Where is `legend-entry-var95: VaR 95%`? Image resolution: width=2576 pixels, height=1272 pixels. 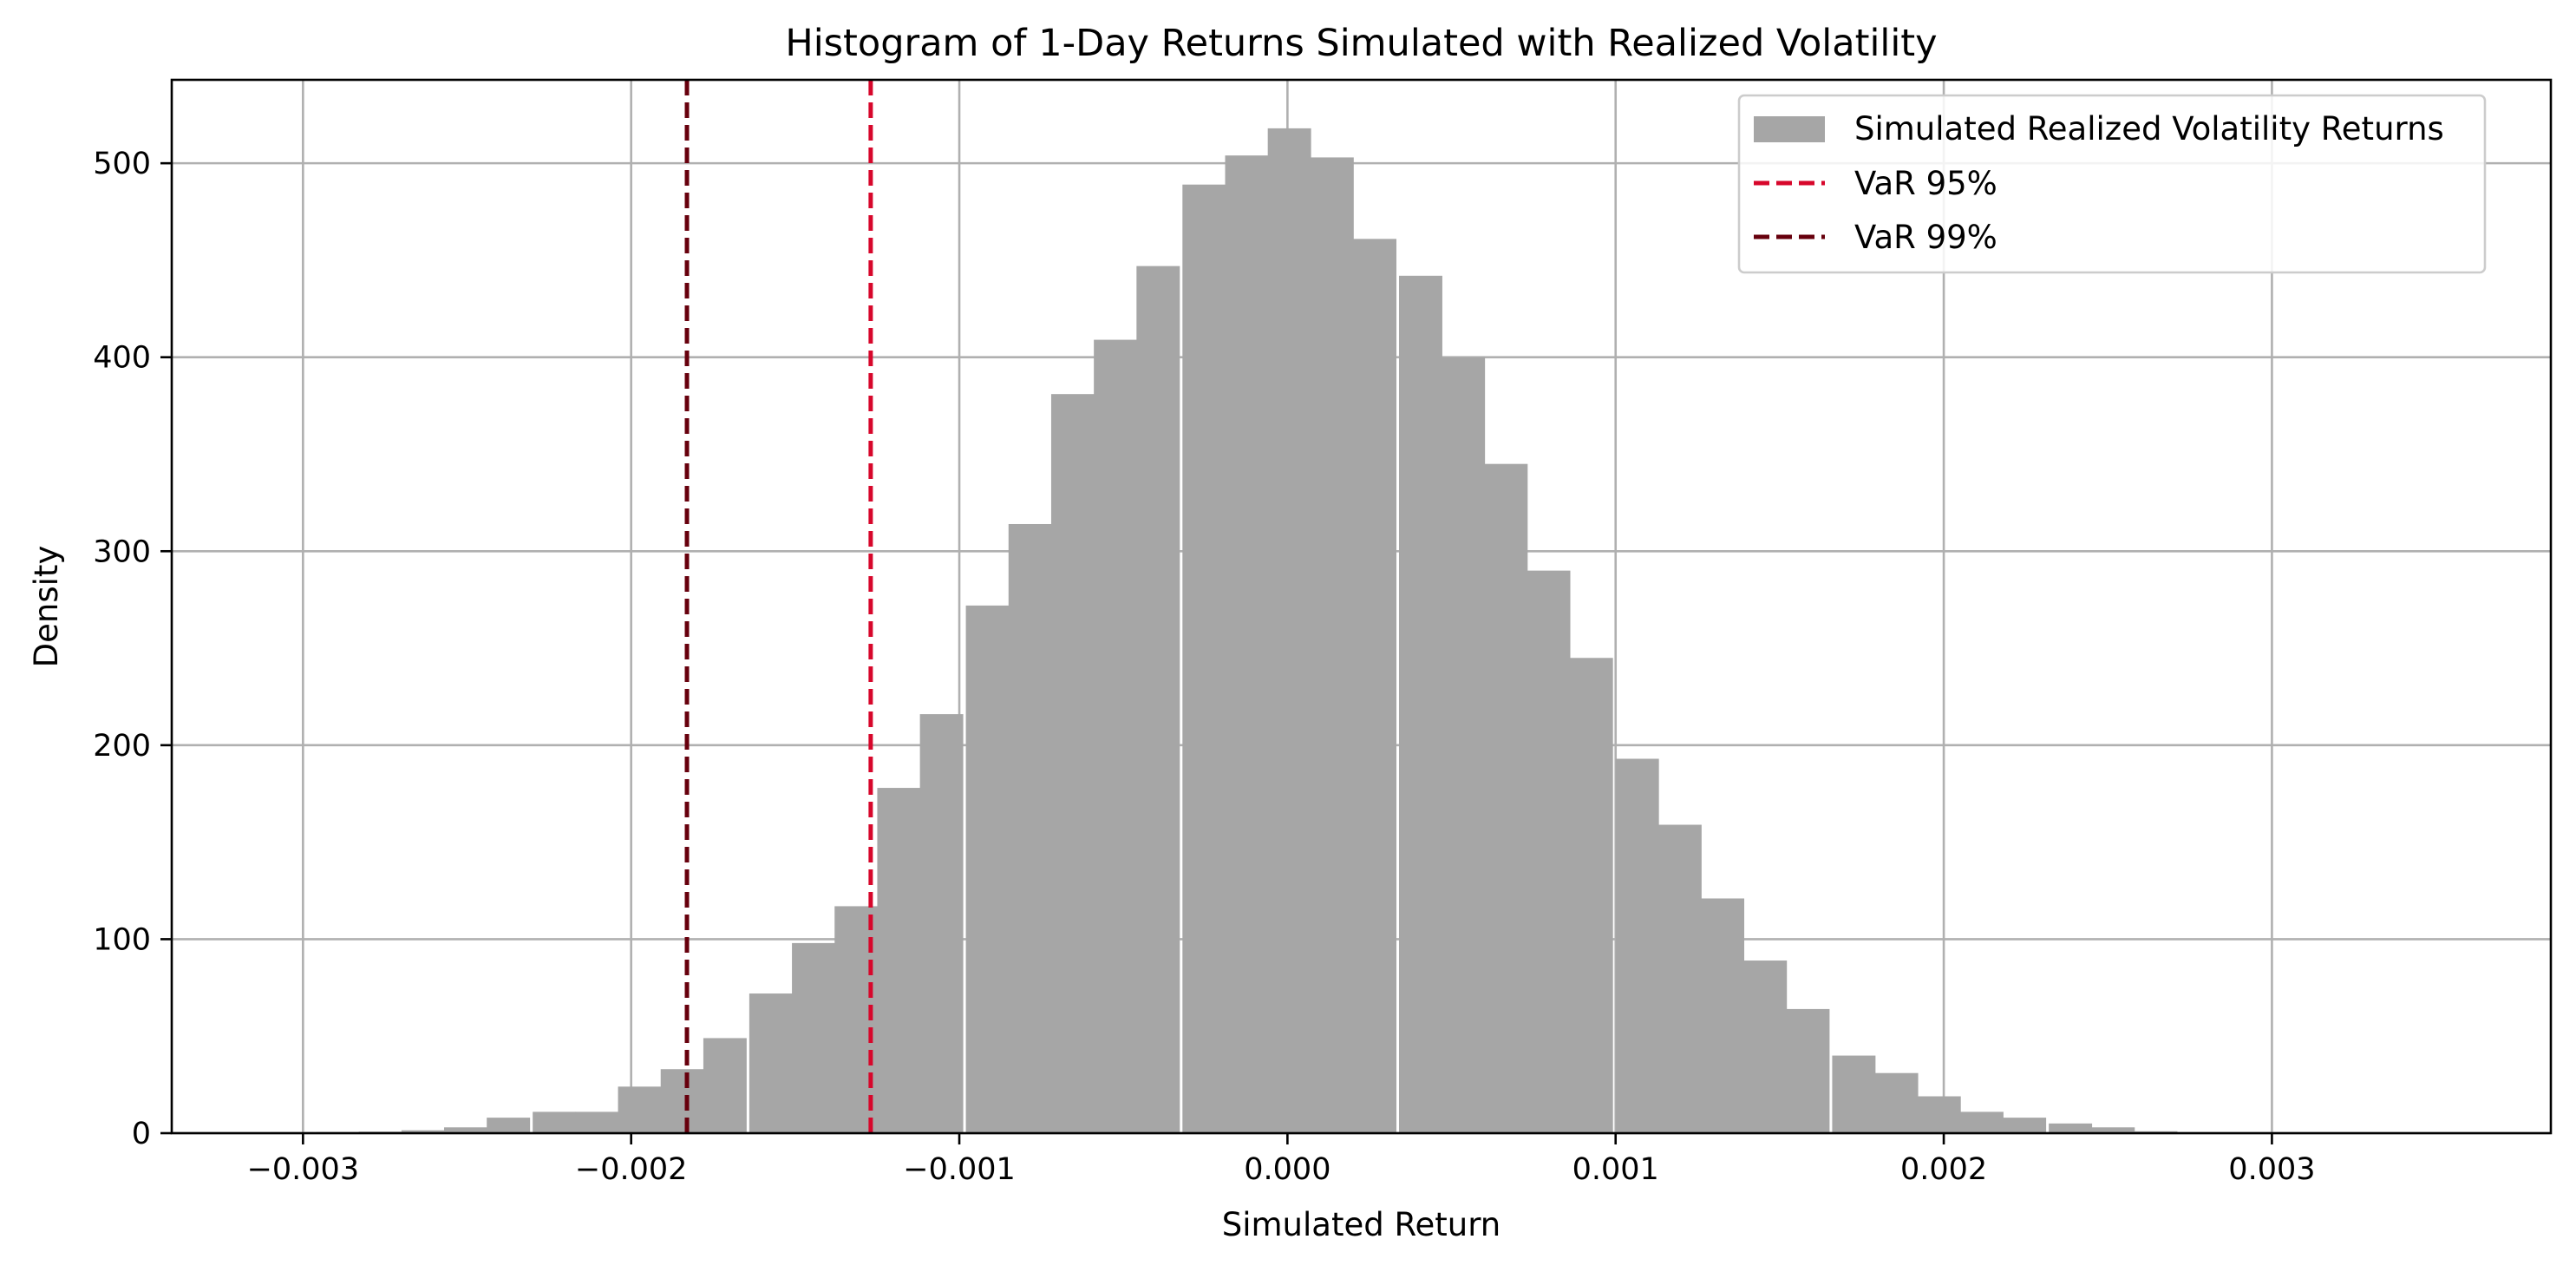 legend-entry-var95: VaR 95% is located at coordinates (1925, 183).